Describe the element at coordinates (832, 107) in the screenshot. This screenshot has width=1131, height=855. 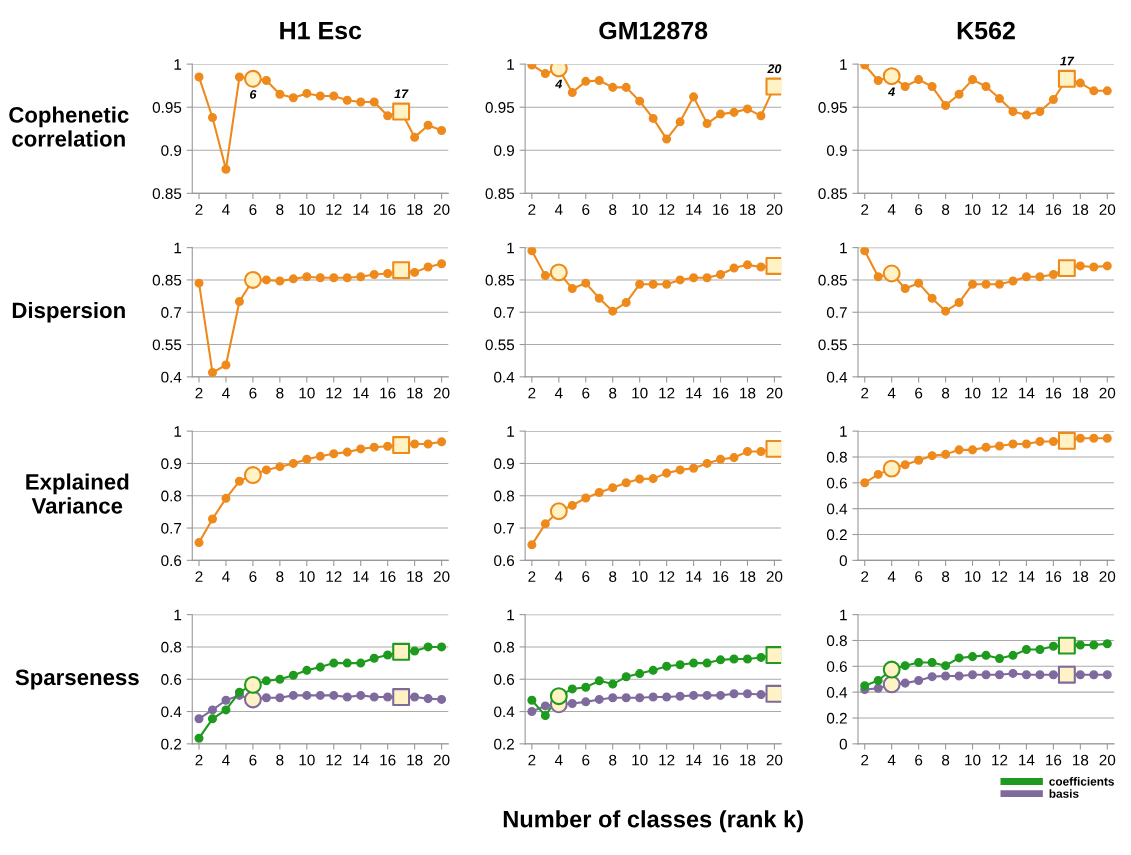
I see `y-tick-label: 0.95` at that location.